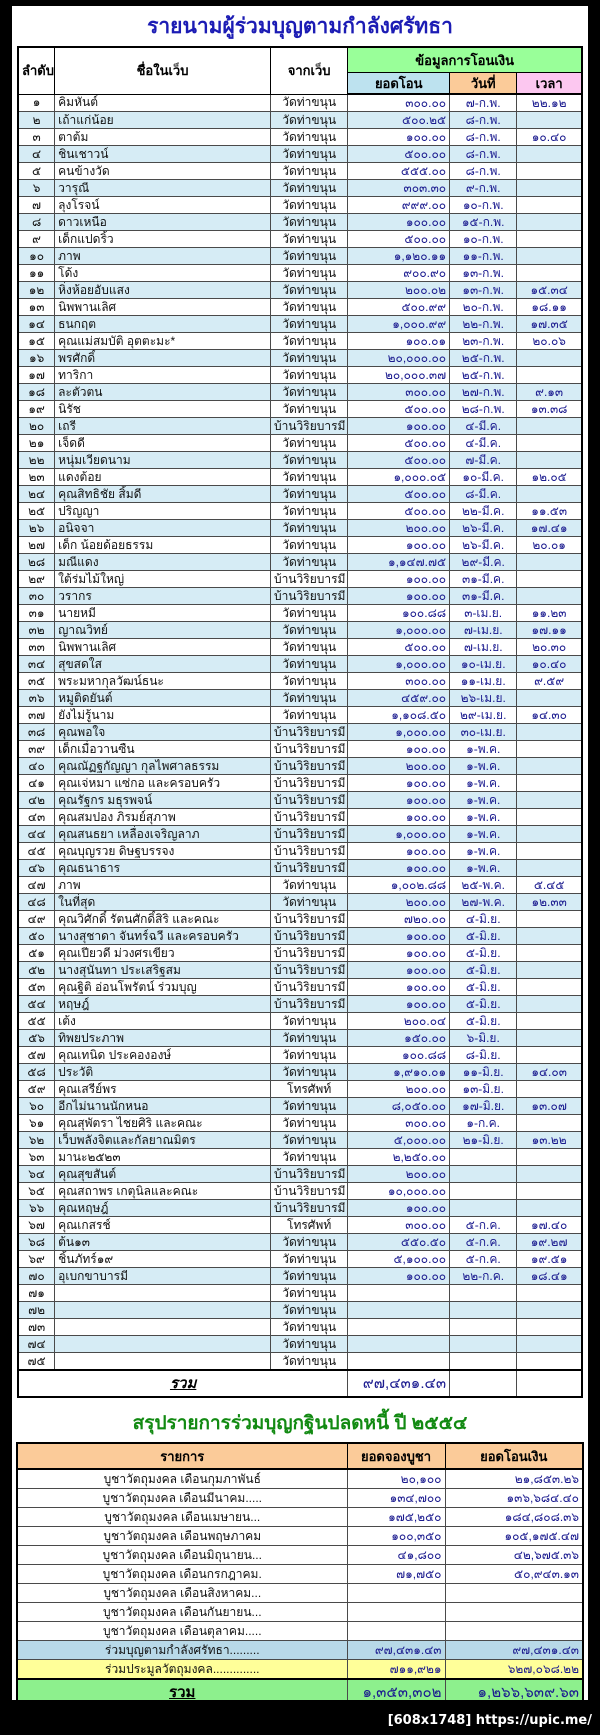 This screenshot has height=1735, width=600. Describe the element at coordinates (36, 1089) in the screenshot. I see `donor-cell-no: ๕๙` at that location.